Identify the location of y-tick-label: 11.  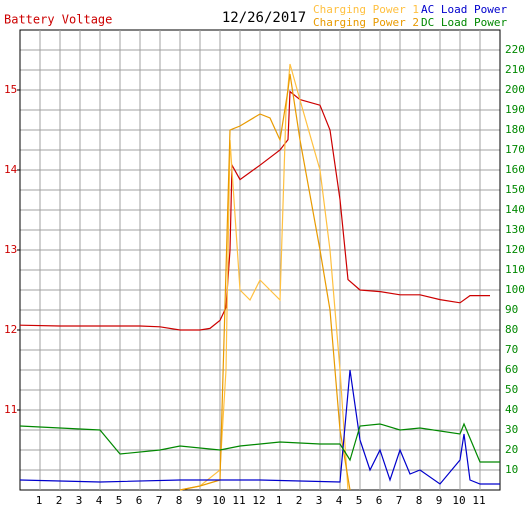
(10, 409).